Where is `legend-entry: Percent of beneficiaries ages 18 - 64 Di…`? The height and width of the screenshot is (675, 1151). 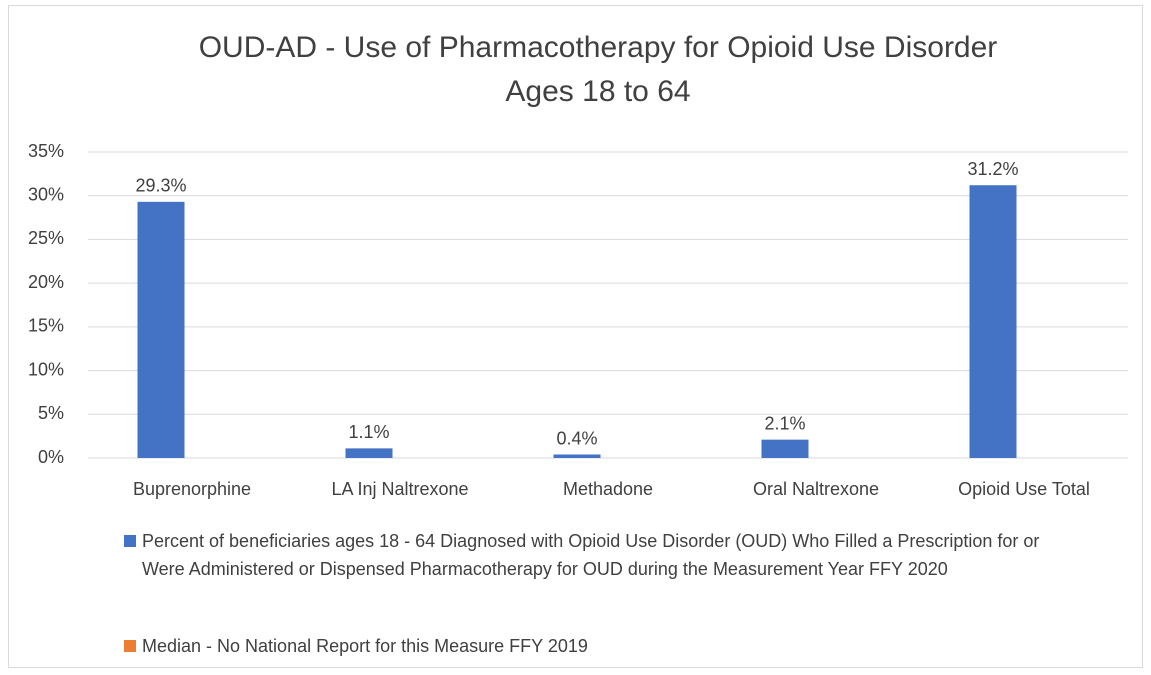 legend-entry: Percent of beneficiaries ages 18 - 64 Di… is located at coordinates (589, 555).